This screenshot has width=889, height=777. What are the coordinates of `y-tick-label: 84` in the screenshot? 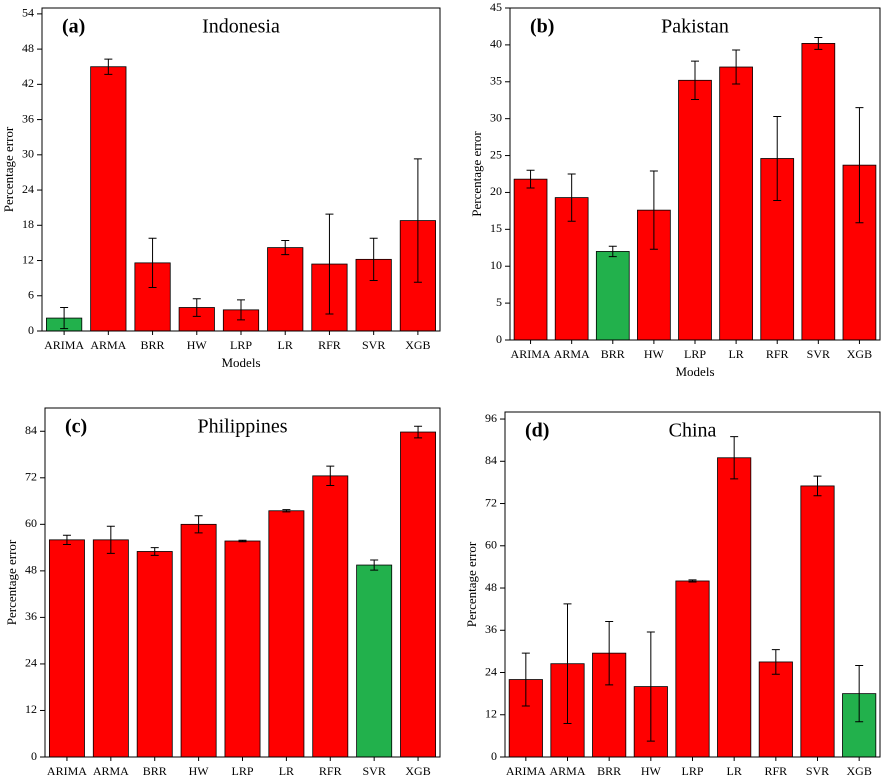 It's located at (31, 430).